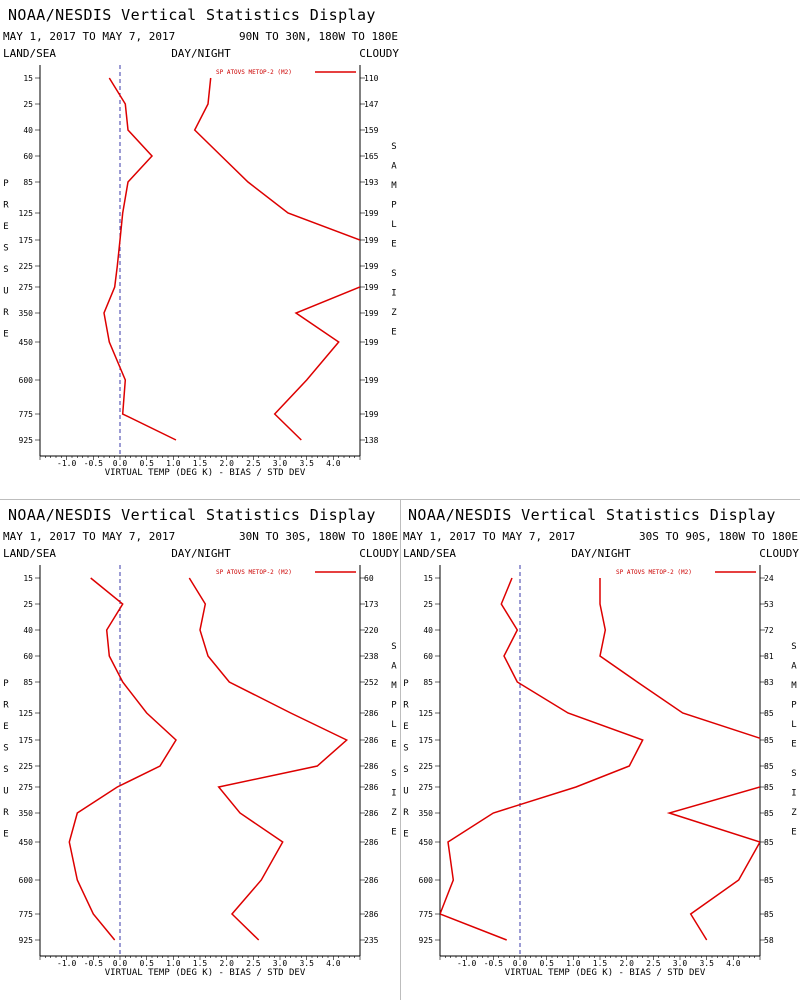 The width and height of the screenshot is (800, 1000). What do you see at coordinates (733, 963) in the screenshot?
I see `x-tick-label: 4.0` at bounding box center [733, 963].